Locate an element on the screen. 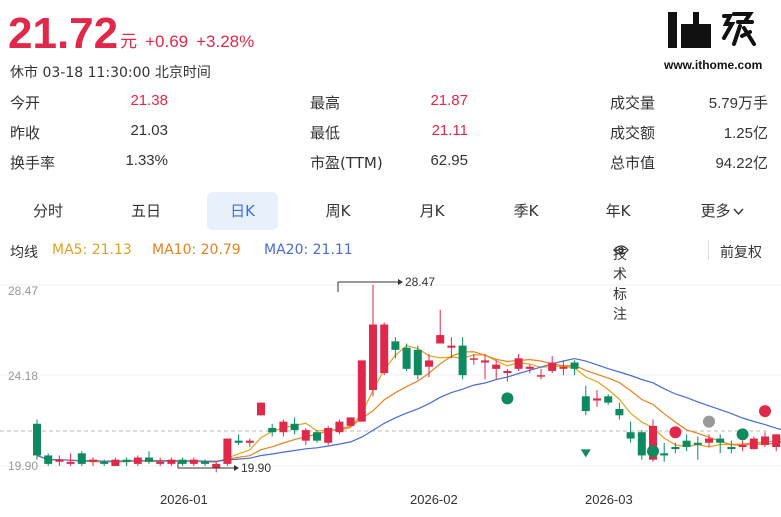 The image size is (781, 517). stat-label: 换手率 is located at coordinates (33, 163).